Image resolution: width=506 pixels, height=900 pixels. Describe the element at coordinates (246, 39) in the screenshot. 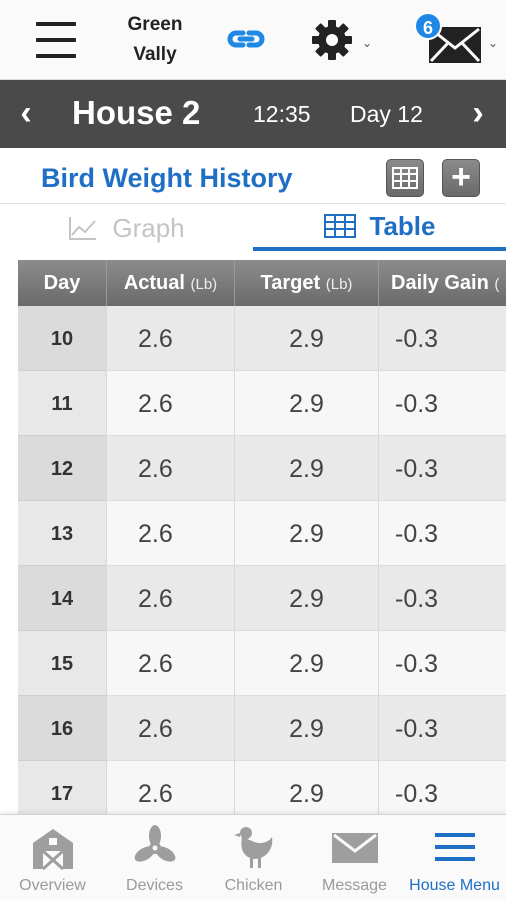

I see `link-icon` at that location.